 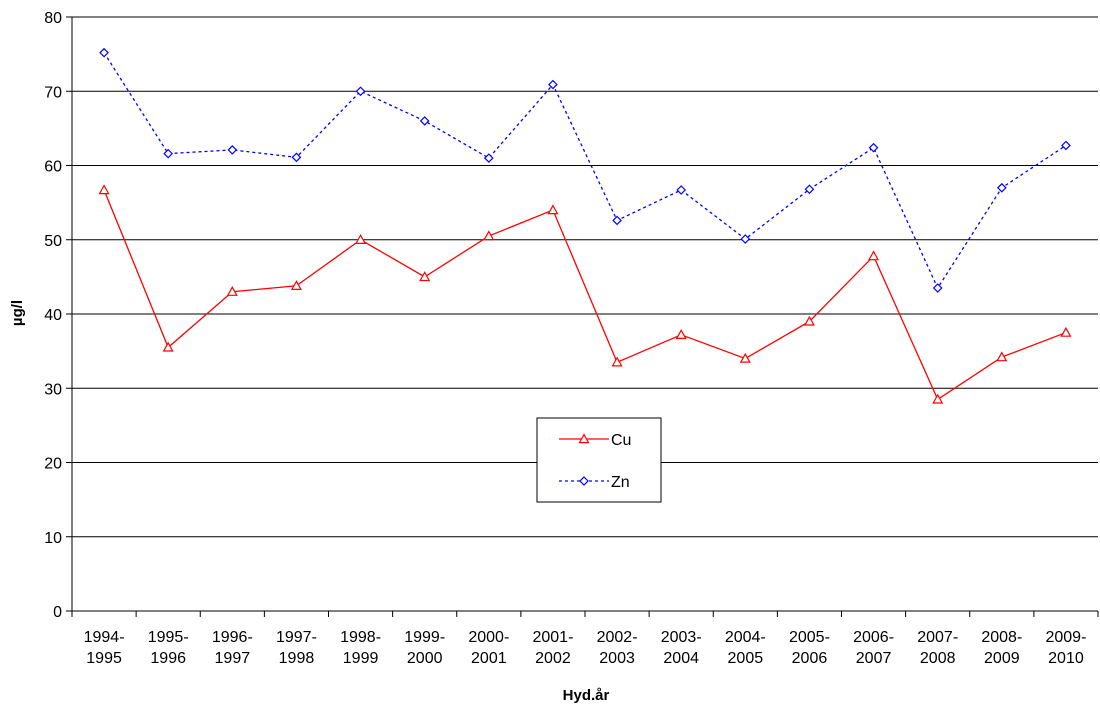 What do you see at coordinates (53, 92) in the screenshot?
I see `y-tick-label: 70` at bounding box center [53, 92].